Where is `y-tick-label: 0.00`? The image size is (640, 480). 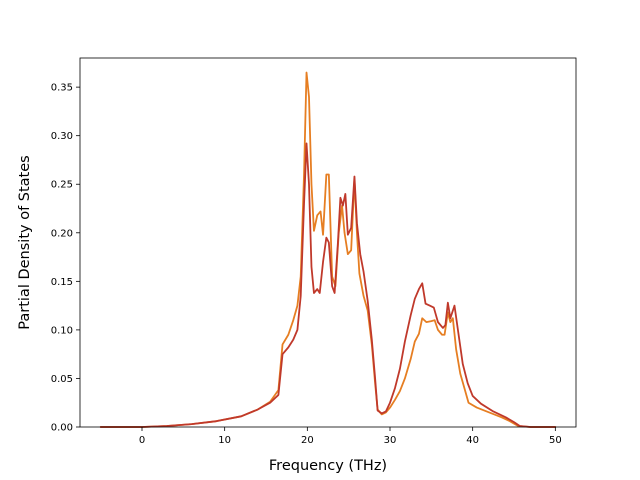
y-tick-label: 0.00 is located at coordinates (62, 428).